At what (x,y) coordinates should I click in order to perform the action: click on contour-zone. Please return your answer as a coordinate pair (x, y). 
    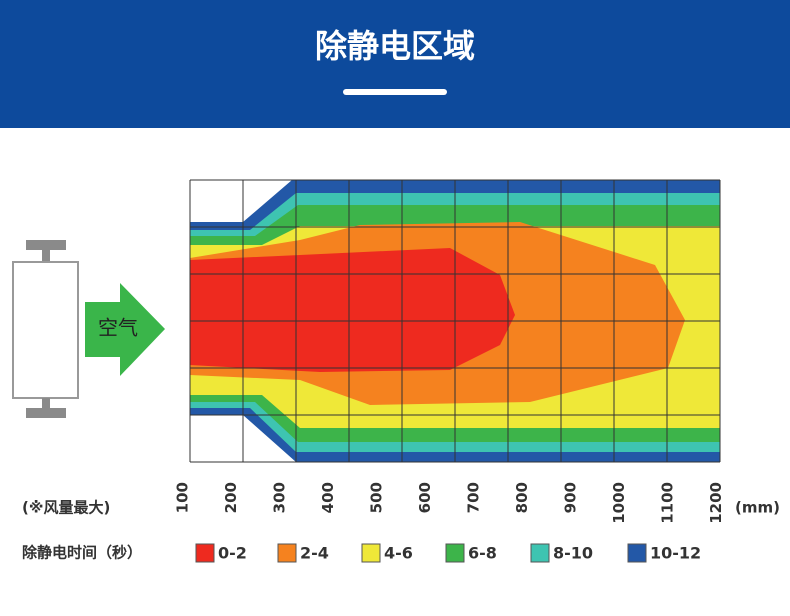
    Looking at the image, I should click on (352, 310).